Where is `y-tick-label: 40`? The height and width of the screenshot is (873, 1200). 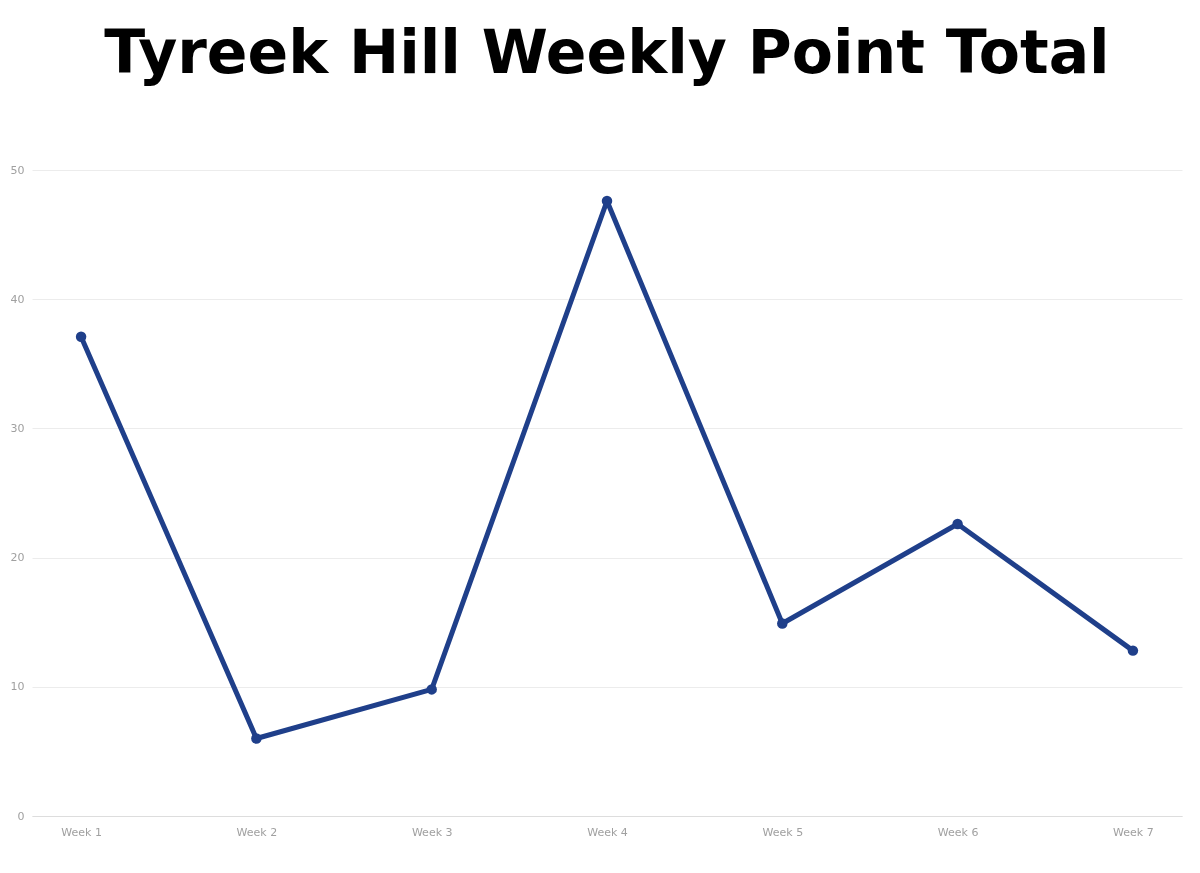
y-tick-label: 40 is located at coordinates (17, 299).